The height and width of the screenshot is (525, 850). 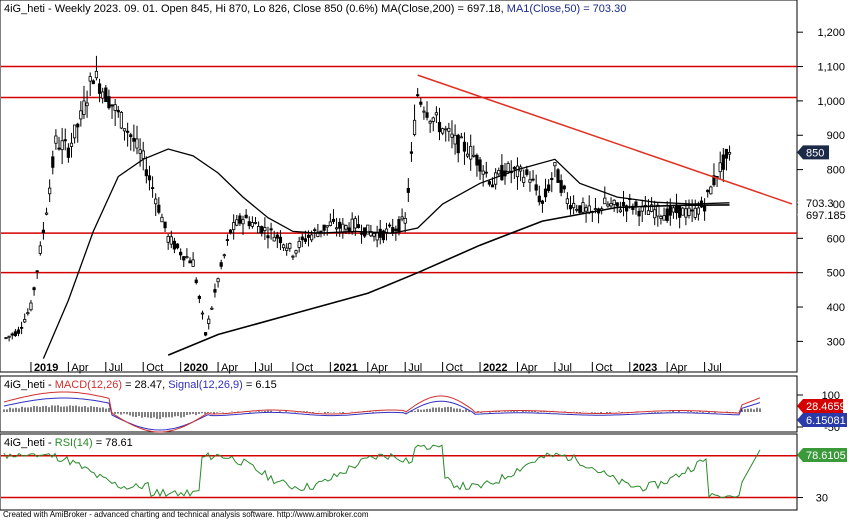 What do you see at coordinates (382, 412) in the screenshot?
I see `macd-line` at bounding box center [382, 412].